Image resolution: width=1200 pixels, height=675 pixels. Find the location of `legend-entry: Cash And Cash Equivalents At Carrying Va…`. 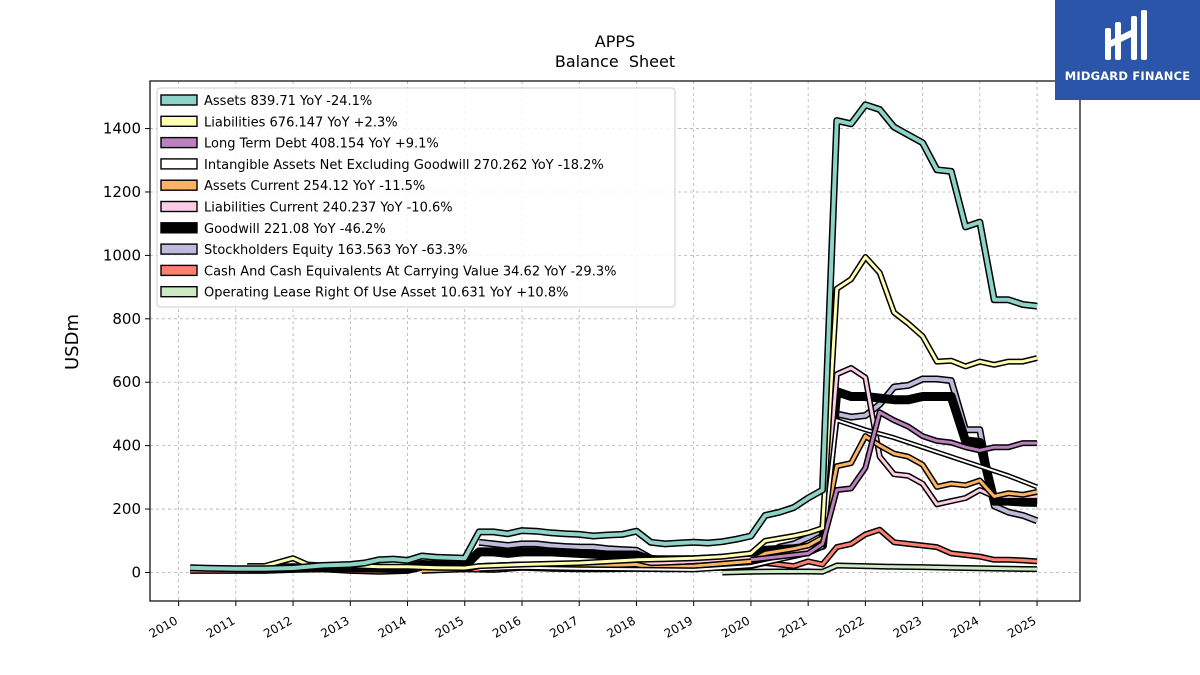

legend-entry: Cash And Cash Equivalents At Carrying Va… is located at coordinates (388, 271).